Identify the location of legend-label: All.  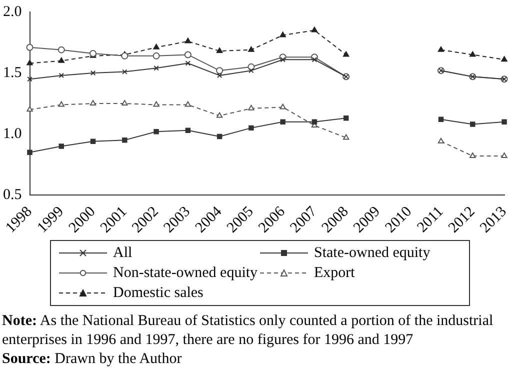
(122, 253).